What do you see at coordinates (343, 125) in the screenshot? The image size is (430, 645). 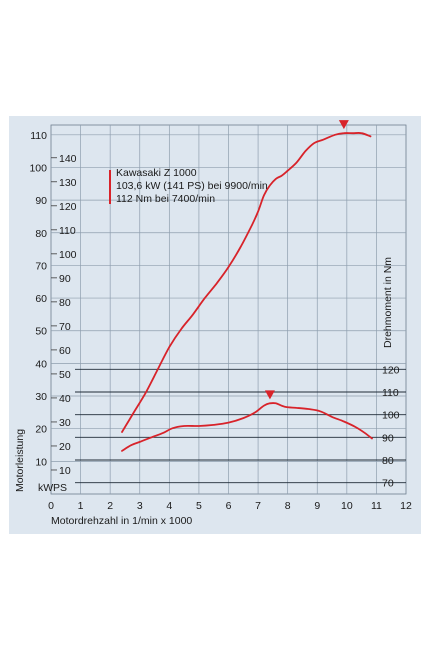 I see `power-peak-marker` at bounding box center [343, 125].